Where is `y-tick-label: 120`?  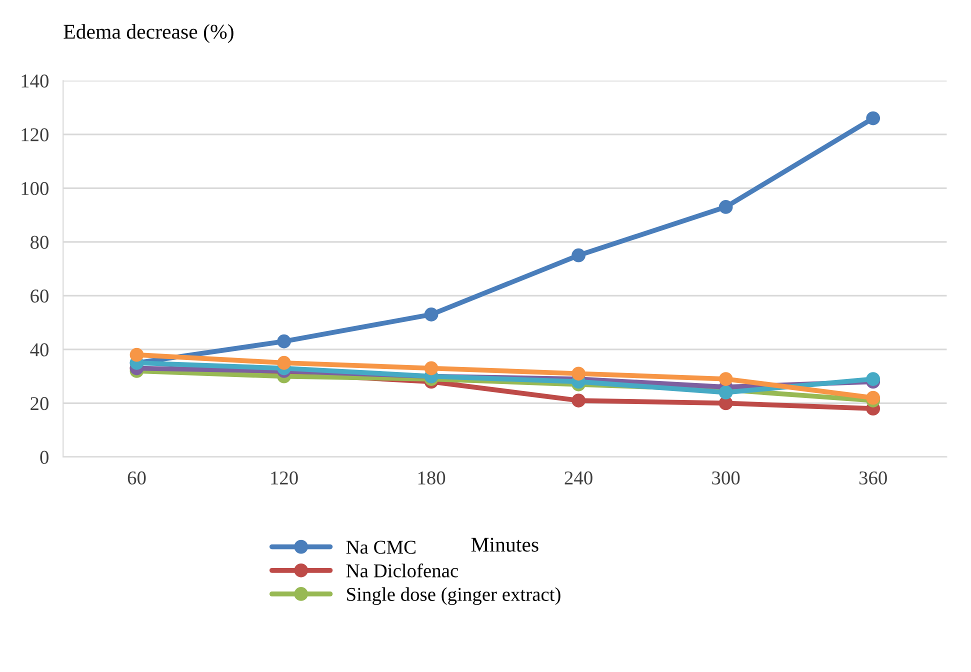 y-tick-label: 120 is located at coordinates (35, 135).